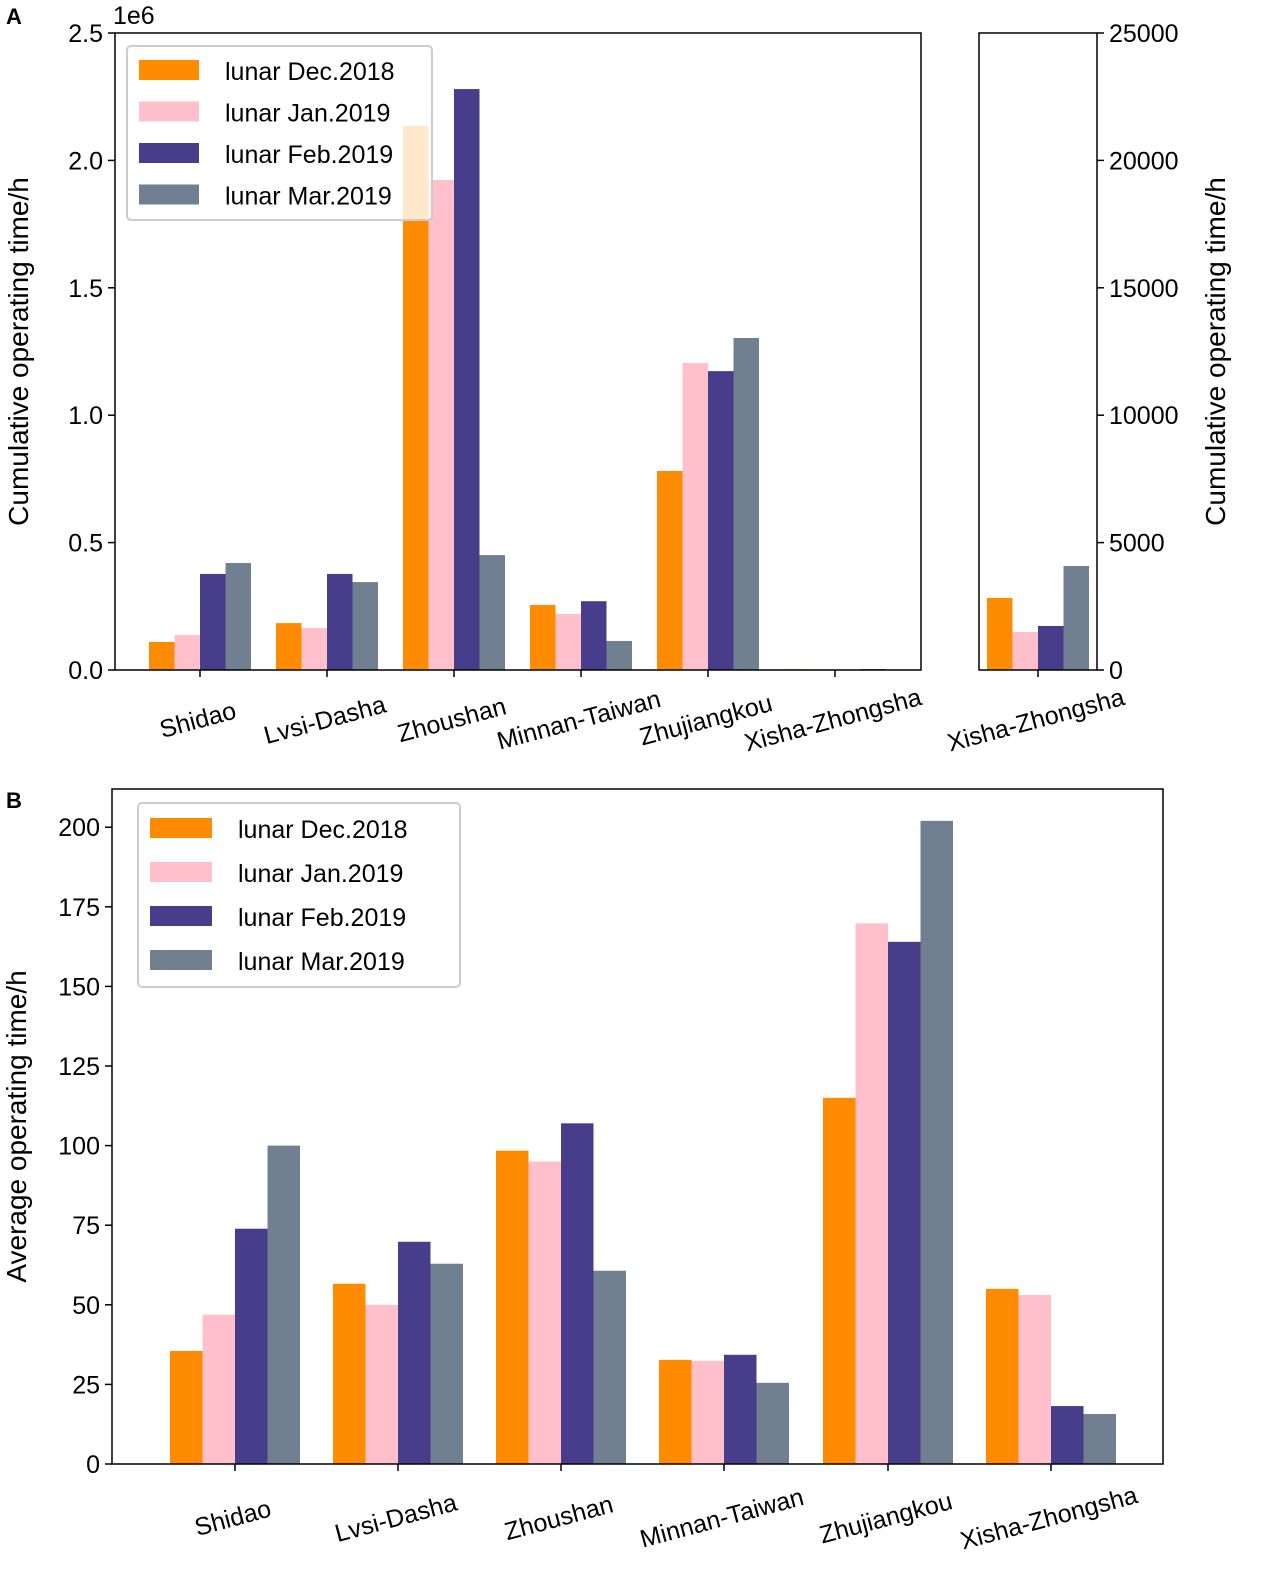 This screenshot has width=1262, height=1593. Describe the element at coordinates (85, 34) in the screenshot. I see `y-tick-label: 2.5` at that location.